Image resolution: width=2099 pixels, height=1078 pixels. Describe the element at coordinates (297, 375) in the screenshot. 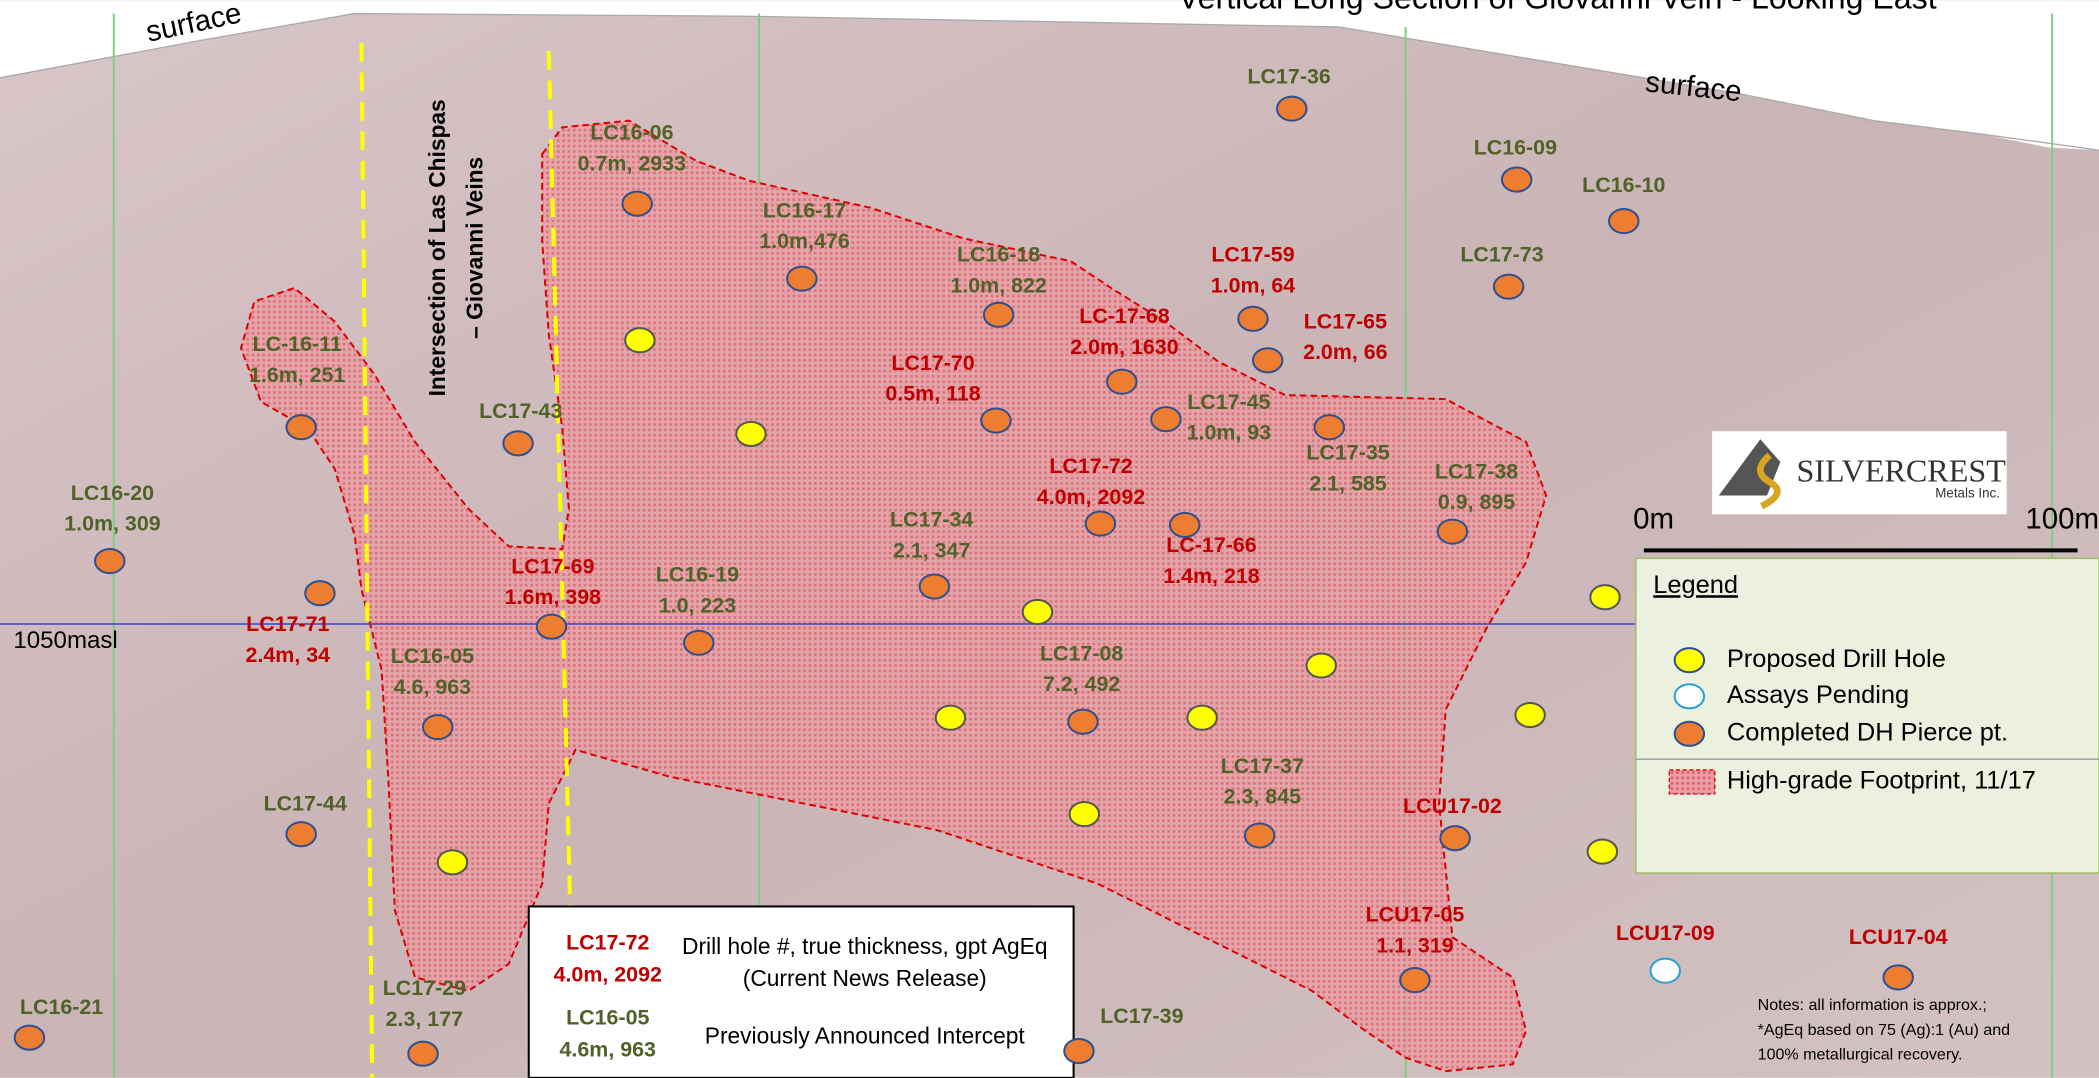

I see `hole-result: 1.6m, 251` at that location.